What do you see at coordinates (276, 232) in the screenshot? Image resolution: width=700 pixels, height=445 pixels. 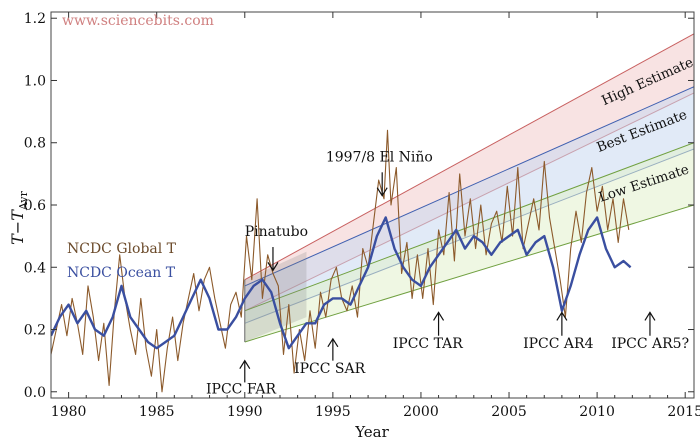 I see `annotation-label-0: Pinatubo` at bounding box center [276, 232].